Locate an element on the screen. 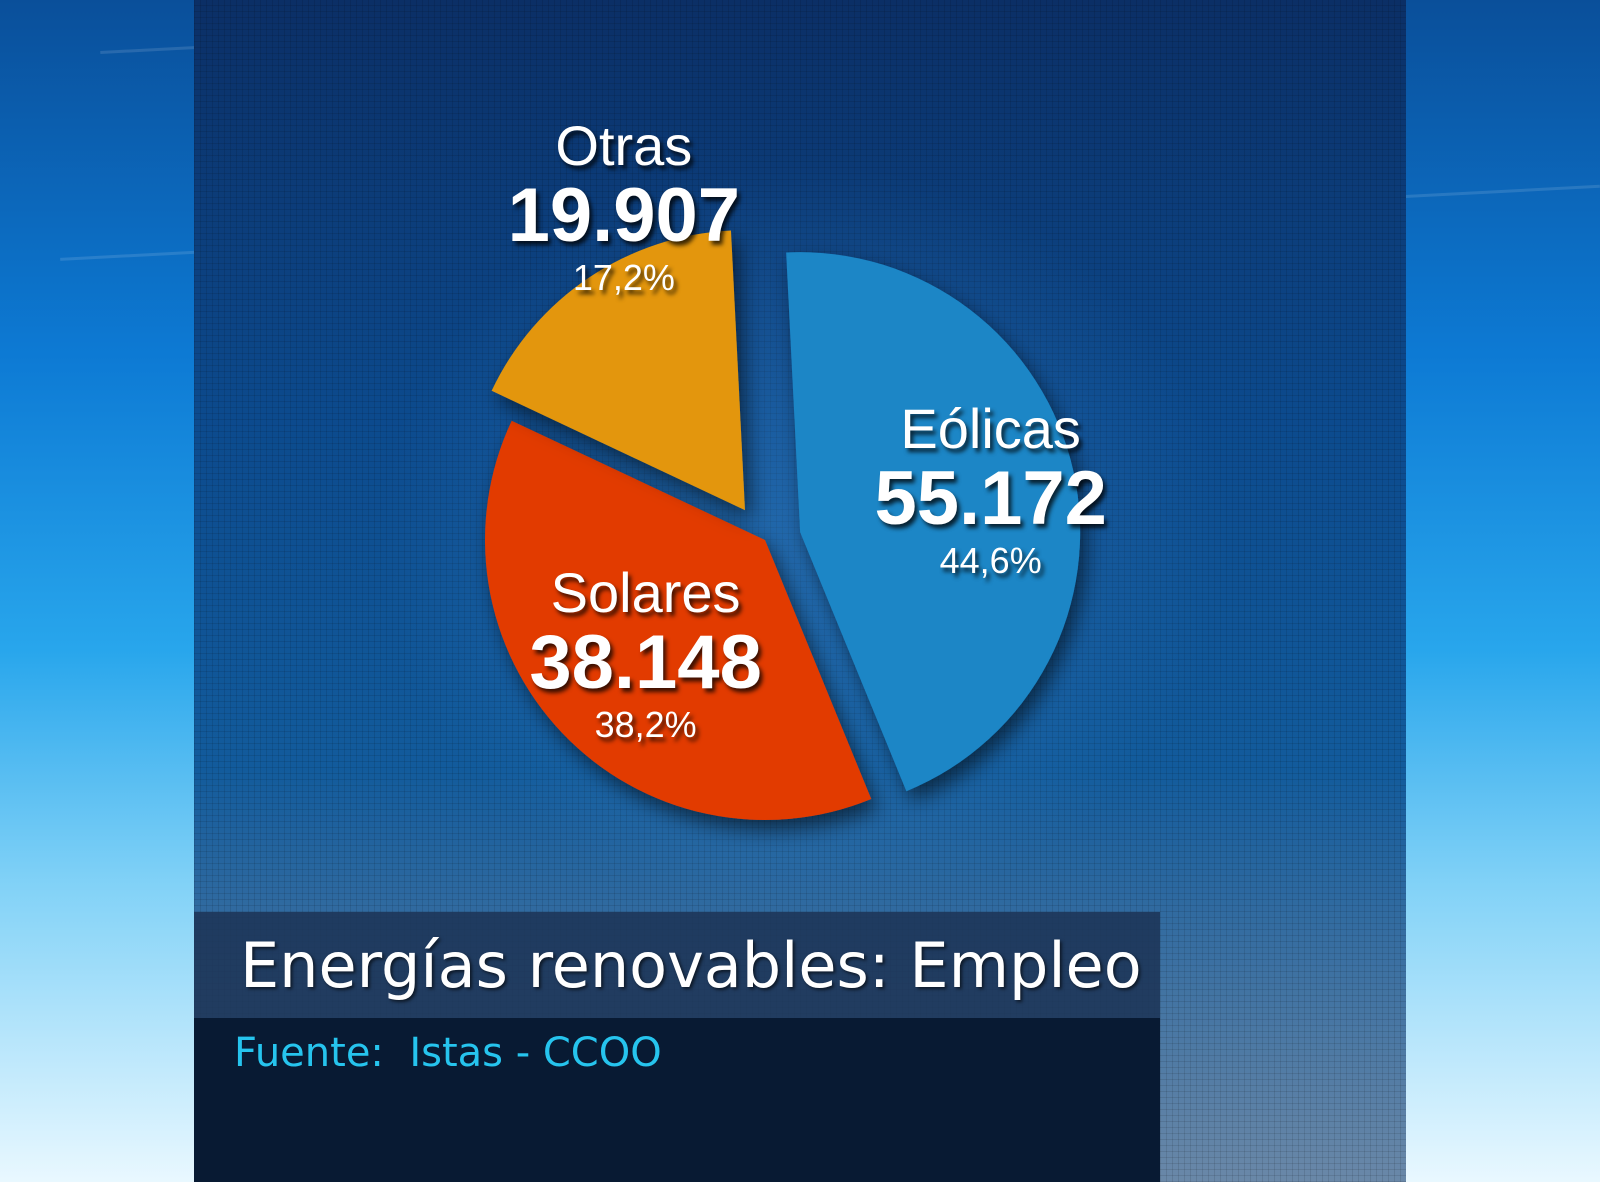 Image resolution: width=1600 pixels, height=1182 pixels. slice-label-otras: Otras 19.907 17,2% is located at coordinates (624, 207).